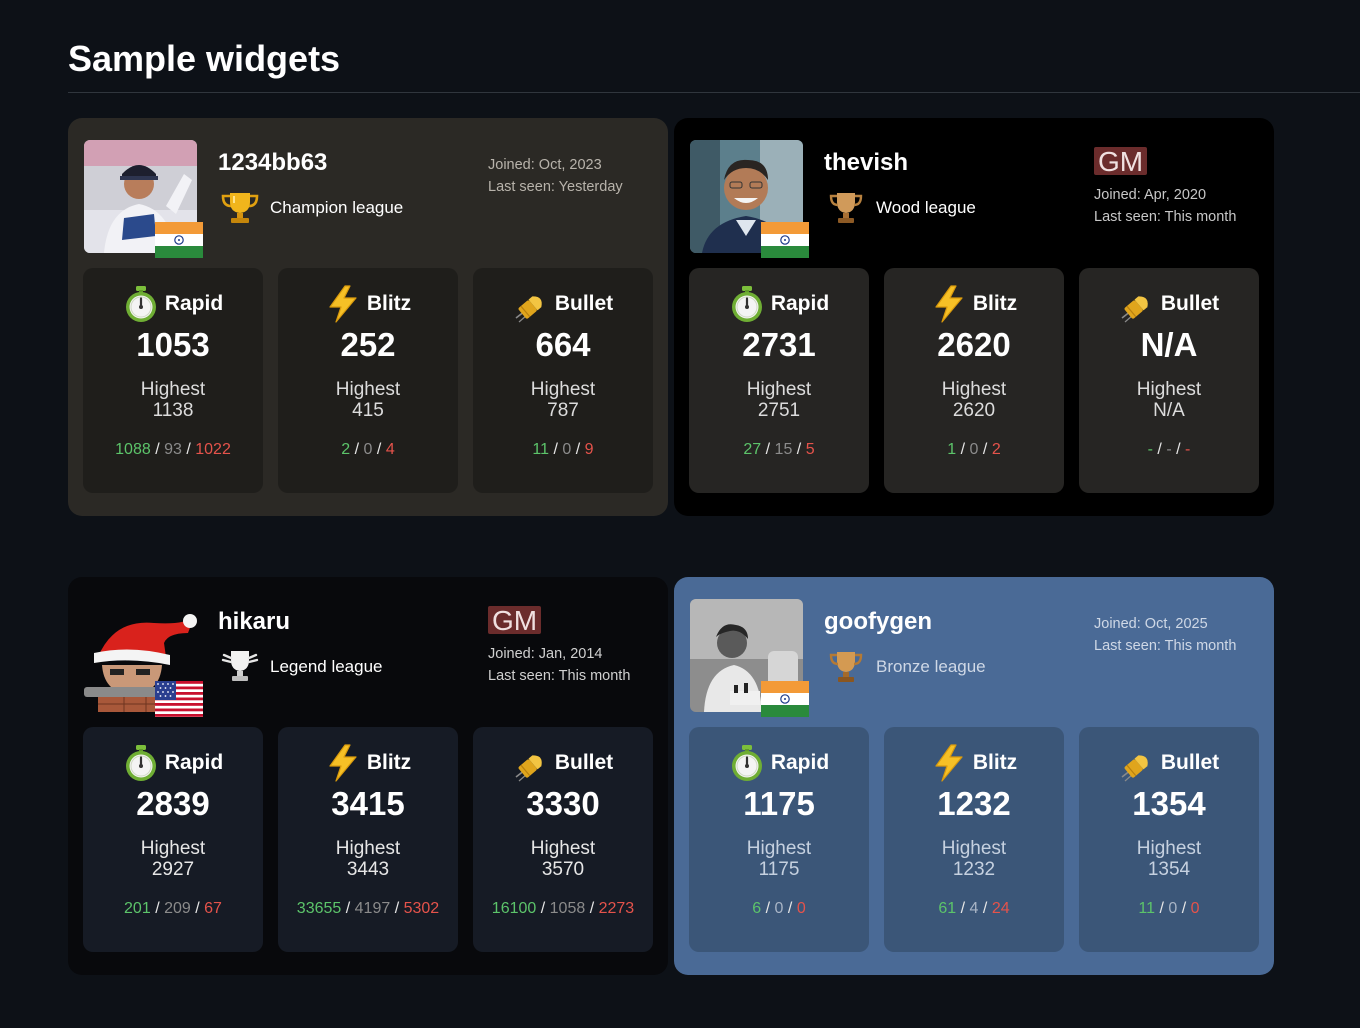 The width and height of the screenshot is (1360, 1028). What do you see at coordinates (810, 449) in the screenshot?
I see `losses: 5` at bounding box center [810, 449].